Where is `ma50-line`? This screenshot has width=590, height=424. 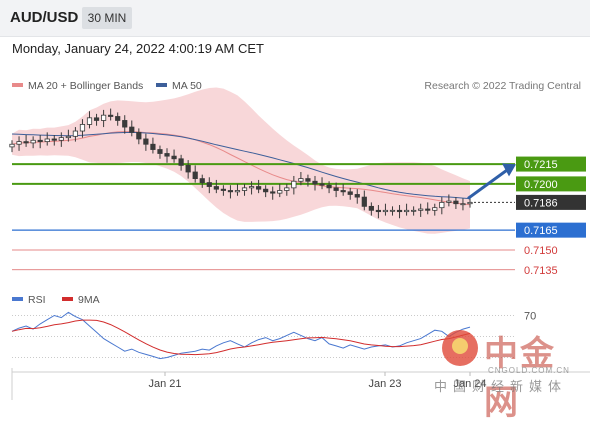 ma50-line is located at coordinates (241, 165).